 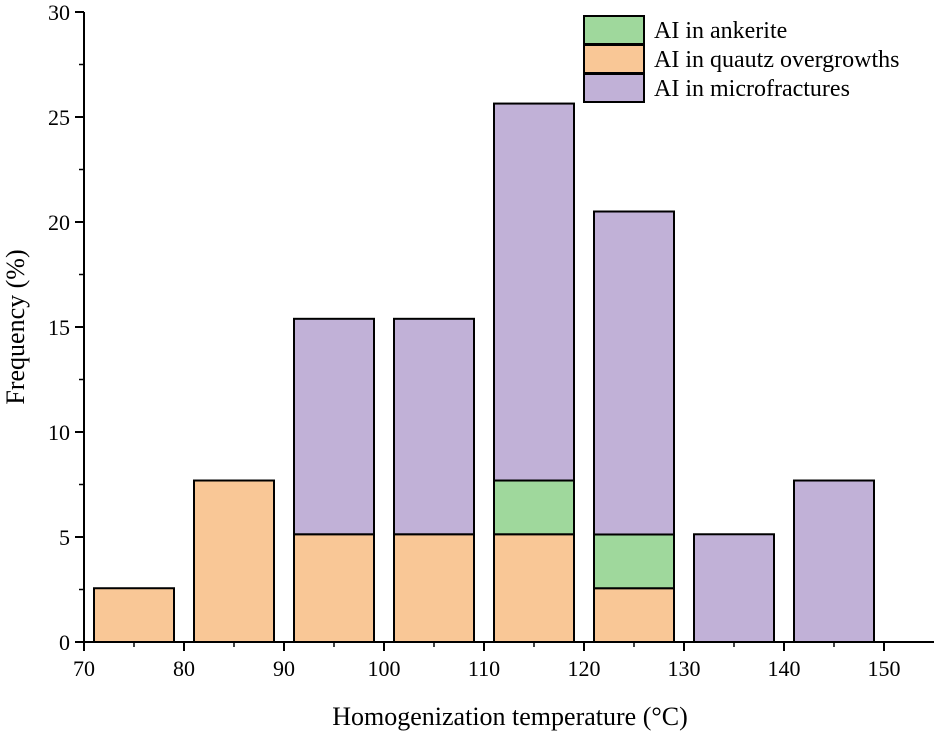 What do you see at coordinates (384, 668) in the screenshot?
I see `x-tick-label-100: 100` at bounding box center [384, 668].